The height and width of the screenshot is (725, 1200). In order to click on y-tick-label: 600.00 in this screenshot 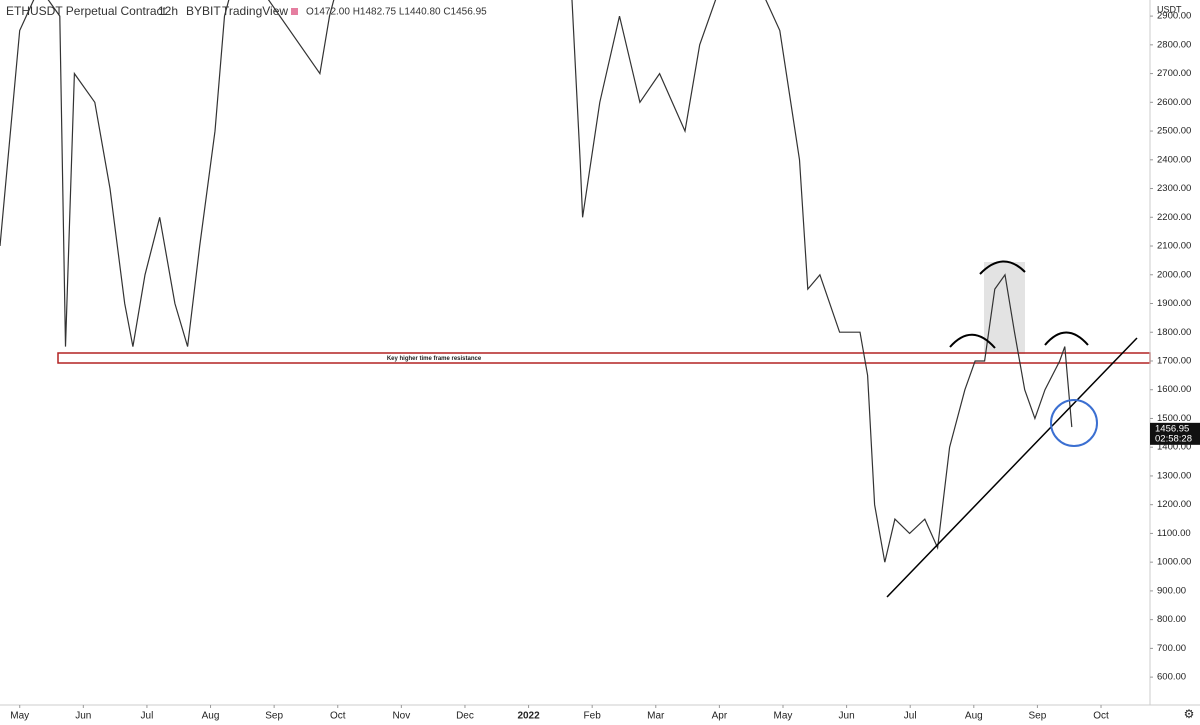, I will do `click(1171, 677)`.